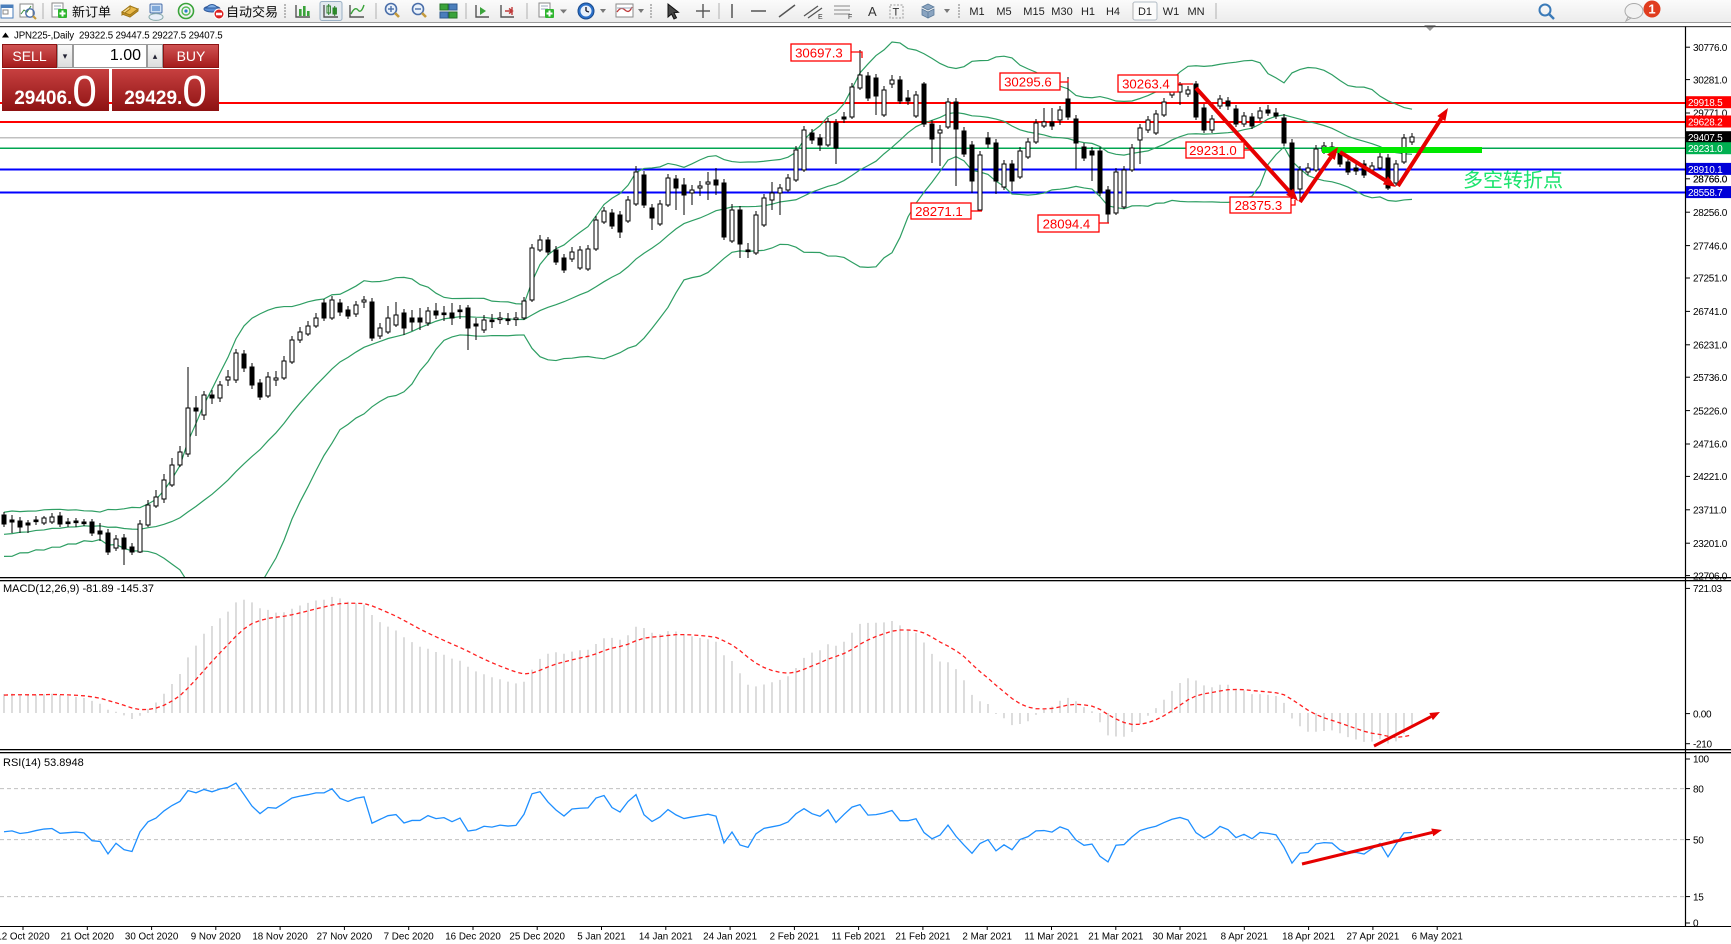  Describe the element at coordinates (1701, 760) in the screenshot. I see `svg-text: 100` at that location.